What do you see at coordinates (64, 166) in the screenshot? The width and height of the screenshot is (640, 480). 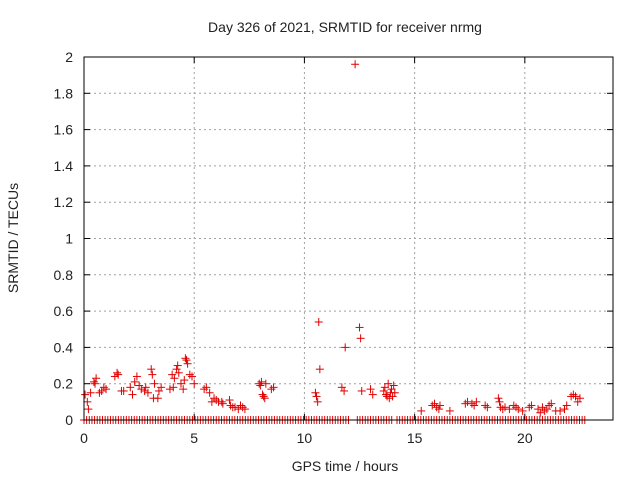 I see `y-tick-label: 1.4` at bounding box center [64, 166].